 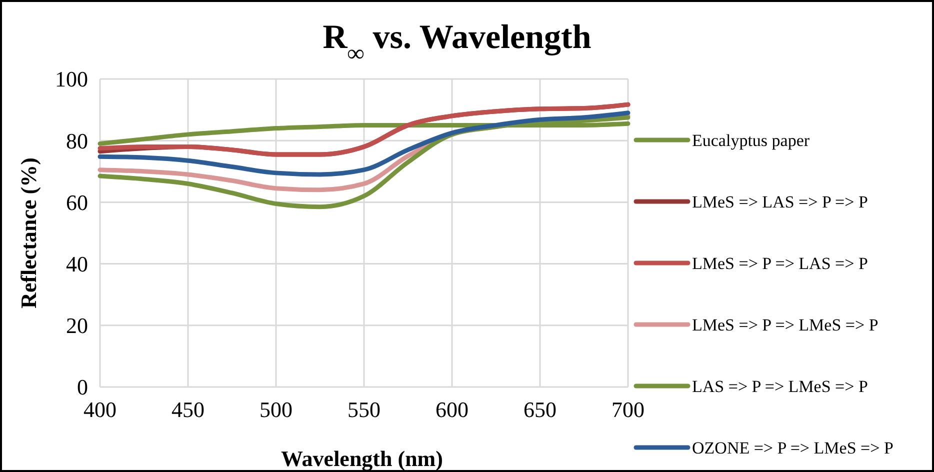 I want to click on legend-label: Eucalyptus paper, so click(x=751, y=140).